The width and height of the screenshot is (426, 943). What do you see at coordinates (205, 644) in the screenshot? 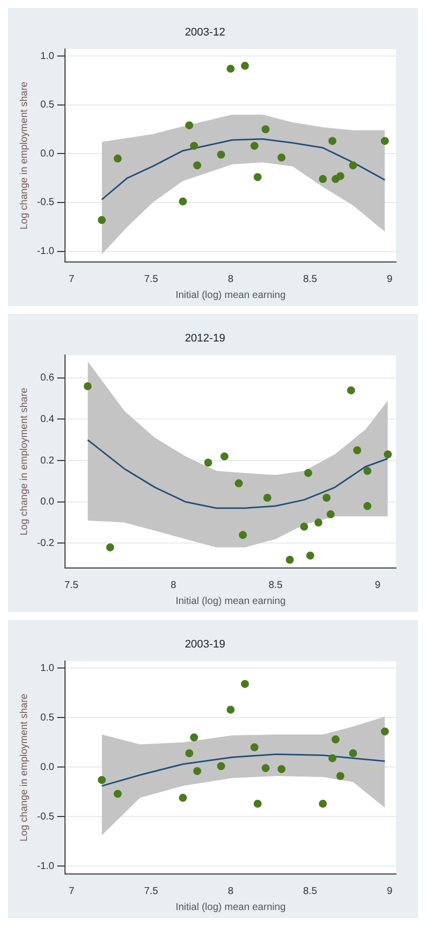
I see `chart-title: 2003-19` at bounding box center [205, 644].